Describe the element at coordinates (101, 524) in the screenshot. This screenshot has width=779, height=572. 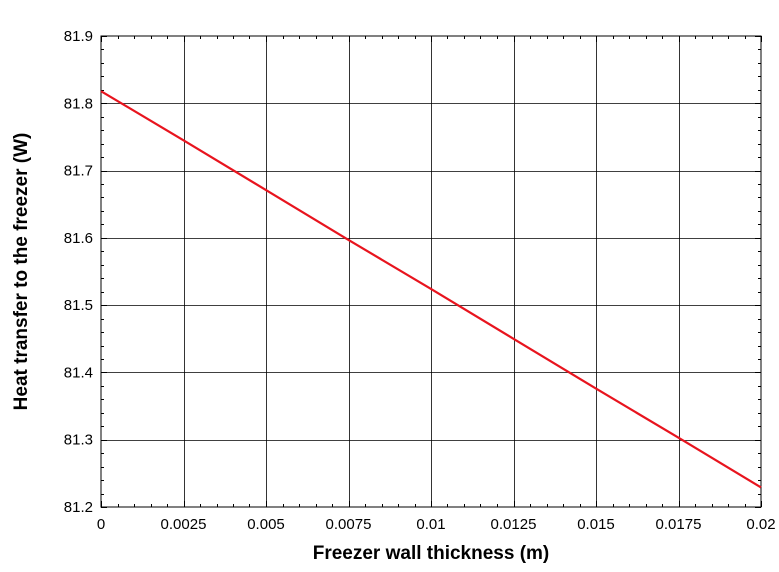
I see `x-tick-label: 0` at that location.